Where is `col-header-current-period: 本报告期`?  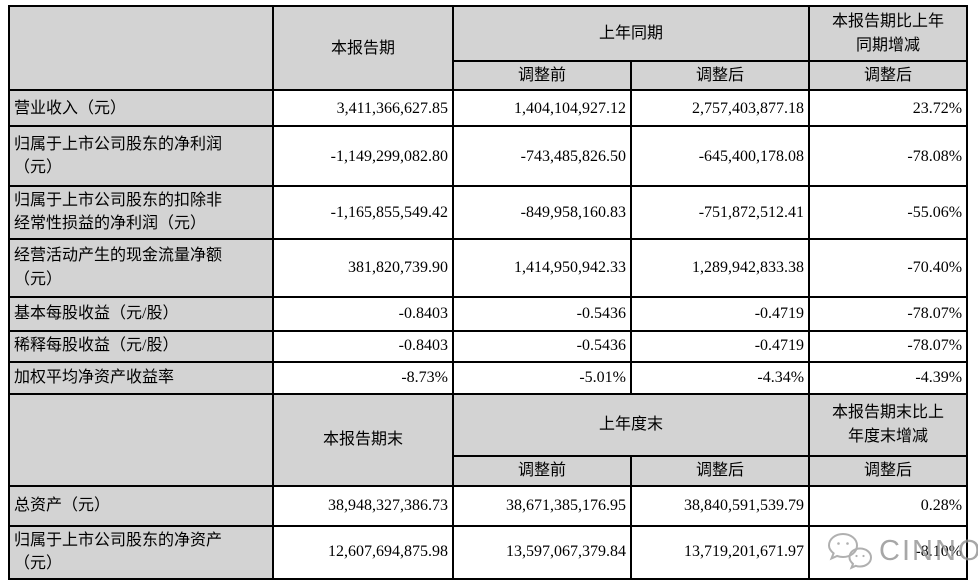 col-header-current-period: 本报告期 is located at coordinates (363, 48).